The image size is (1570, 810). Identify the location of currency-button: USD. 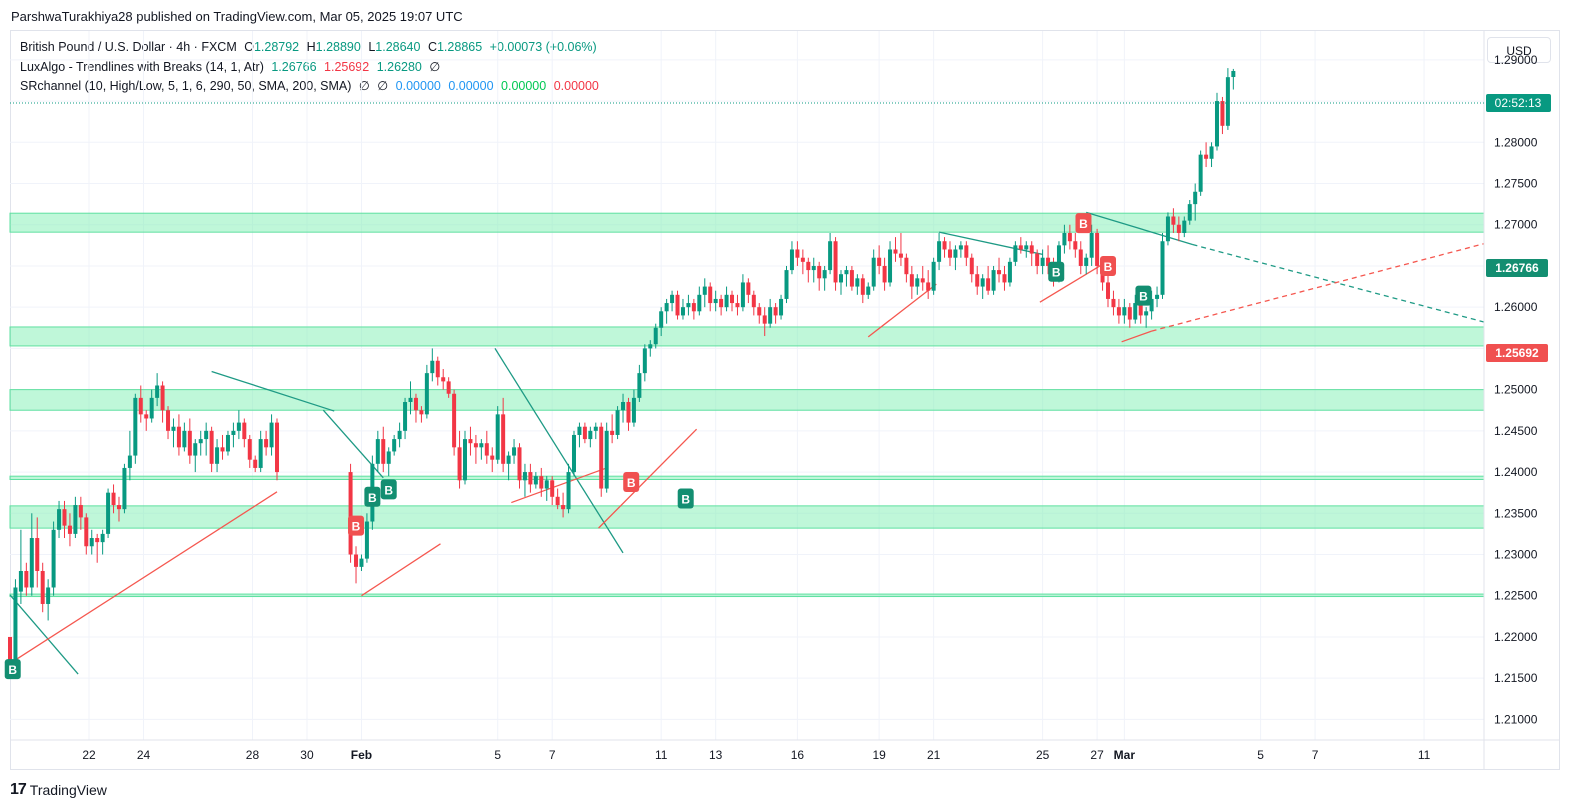
(1519, 50).